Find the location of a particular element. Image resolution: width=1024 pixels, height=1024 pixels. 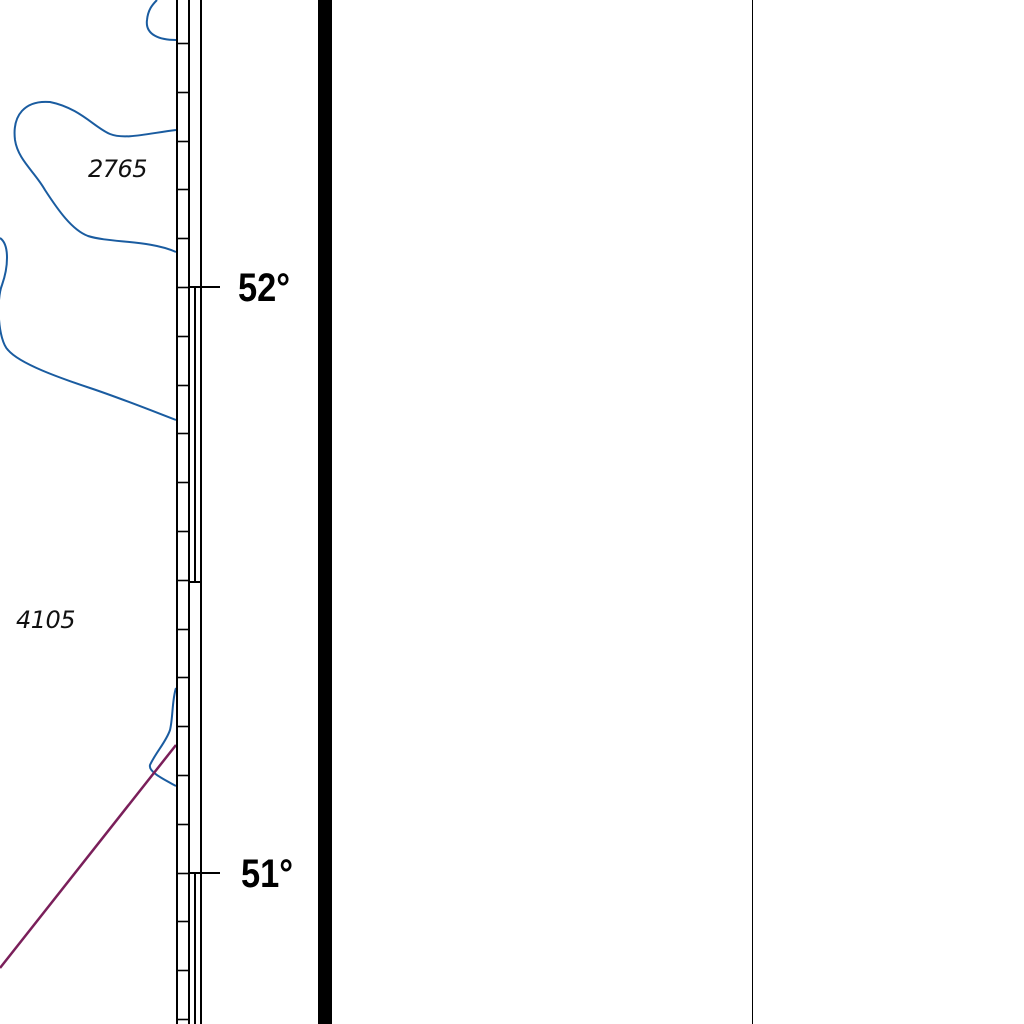

depth-contours is located at coordinates (88, 393).